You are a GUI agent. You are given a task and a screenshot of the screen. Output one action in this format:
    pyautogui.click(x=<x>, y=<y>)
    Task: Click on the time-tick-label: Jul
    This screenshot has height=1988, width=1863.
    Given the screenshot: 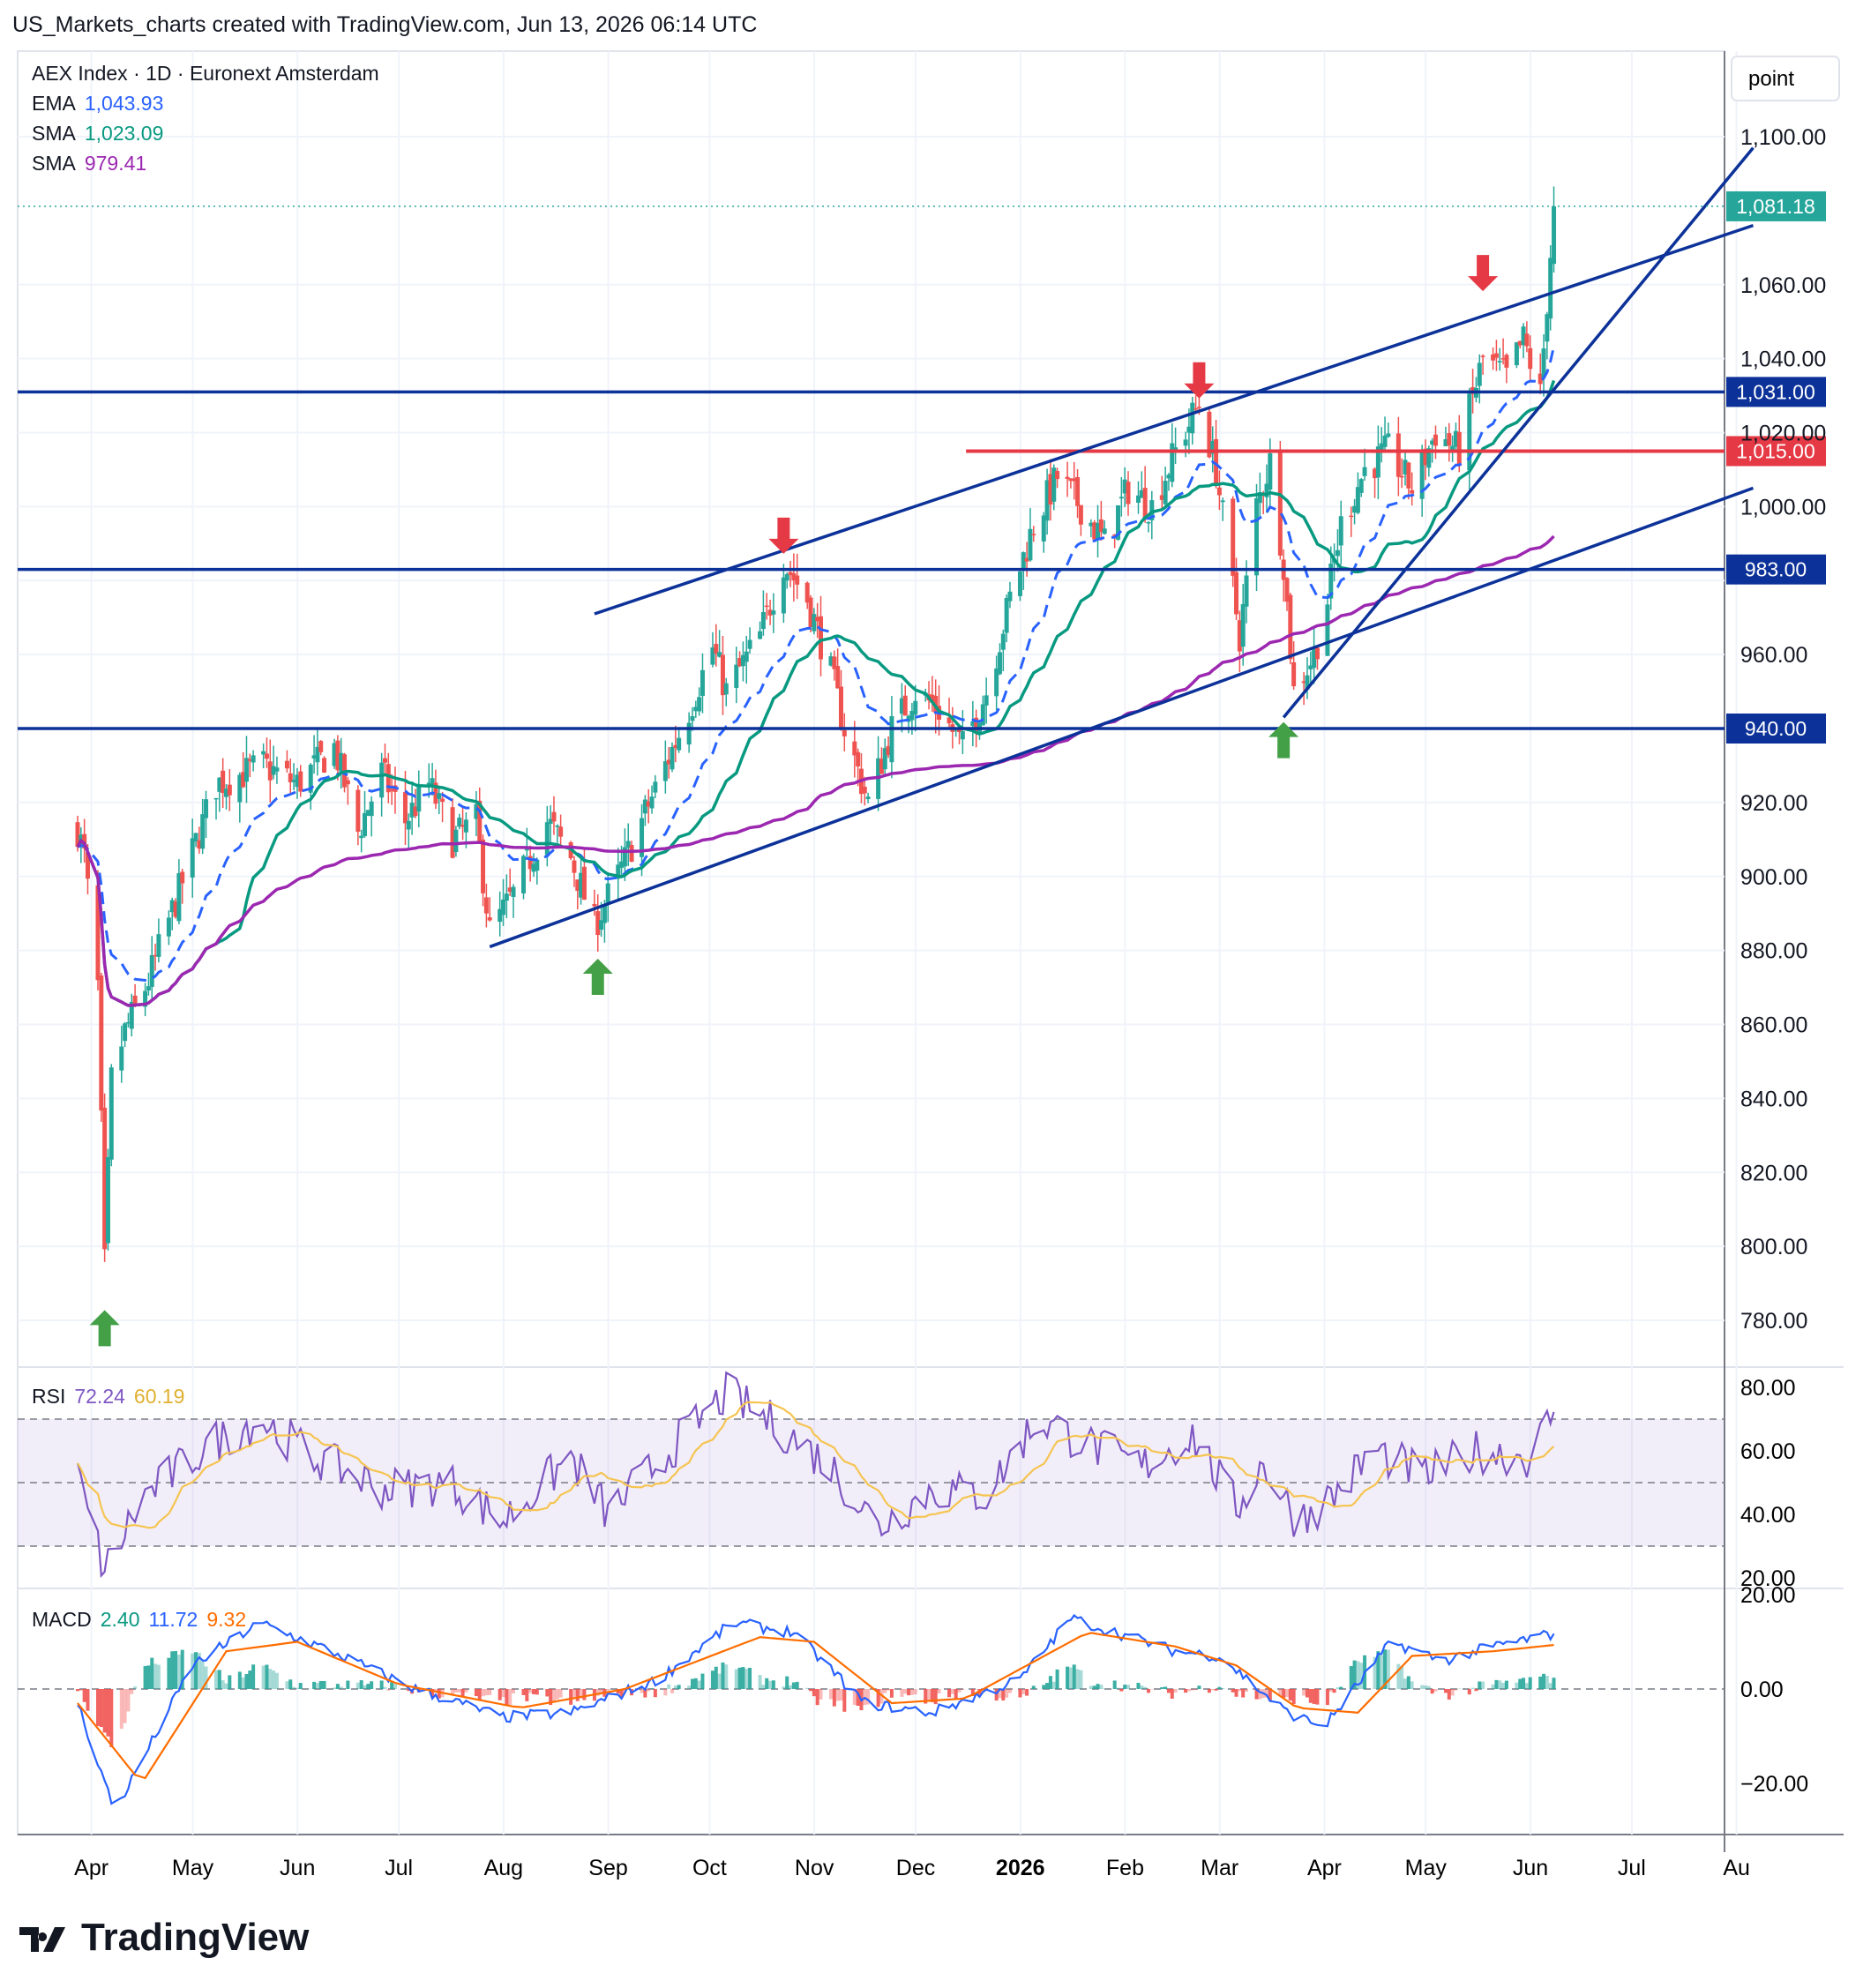 What is the action you would take?
    pyautogui.click(x=399, y=1868)
    